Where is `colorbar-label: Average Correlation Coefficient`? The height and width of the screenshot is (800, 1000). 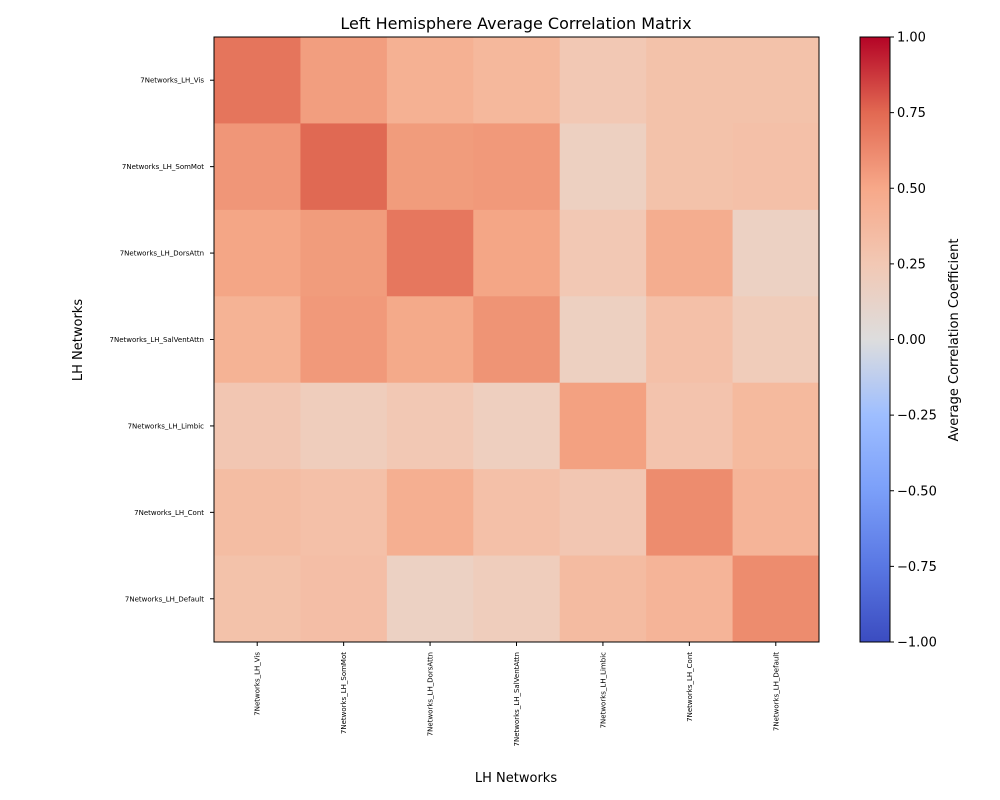 colorbar-label: Average Correlation Coefficient is located at coordinates (954, 339).